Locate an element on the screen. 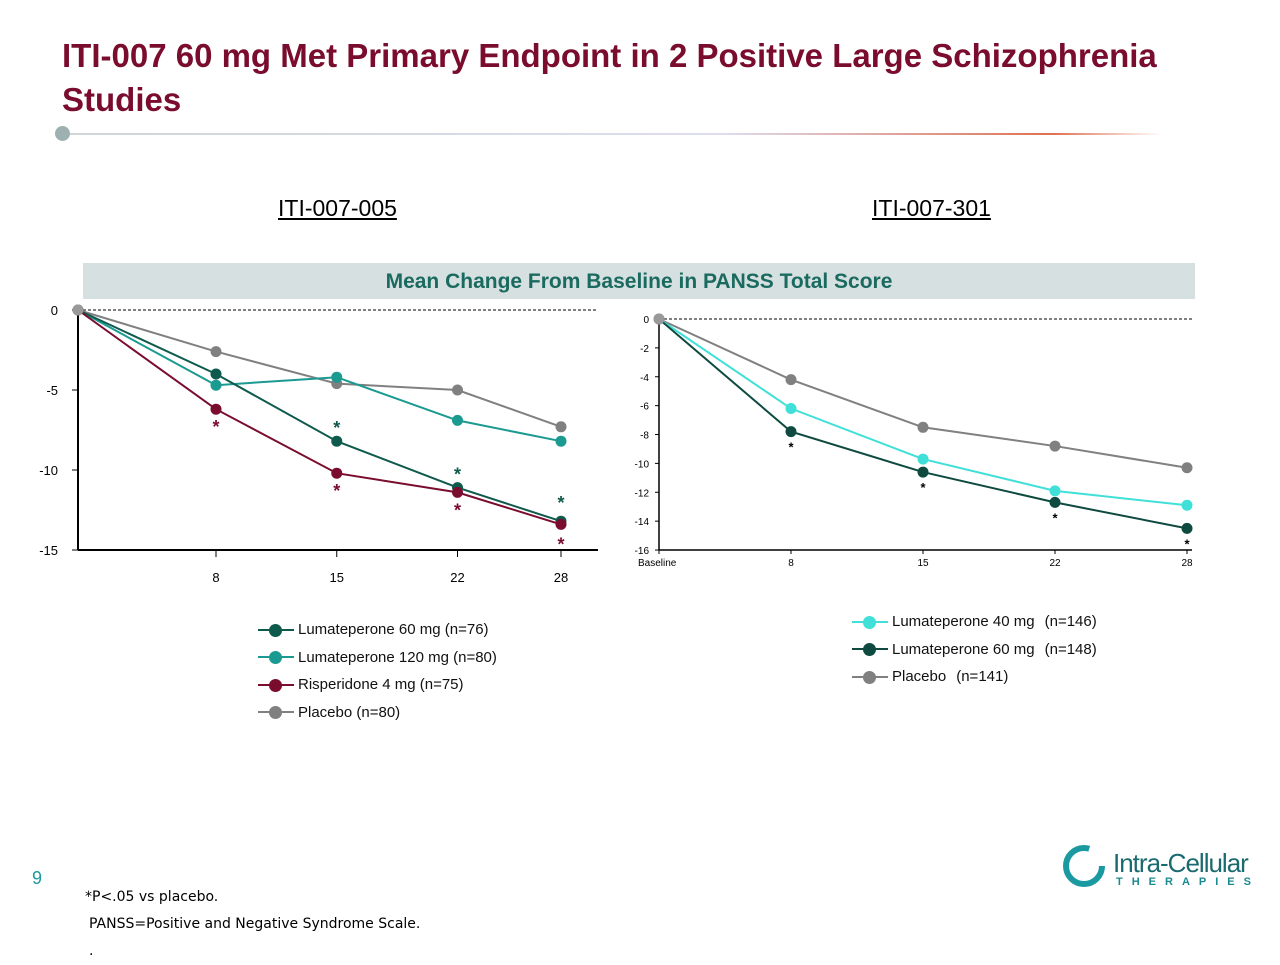 This screenshot has height=965, width=1280. page-number: 9 is located at coordinates (37, 878).